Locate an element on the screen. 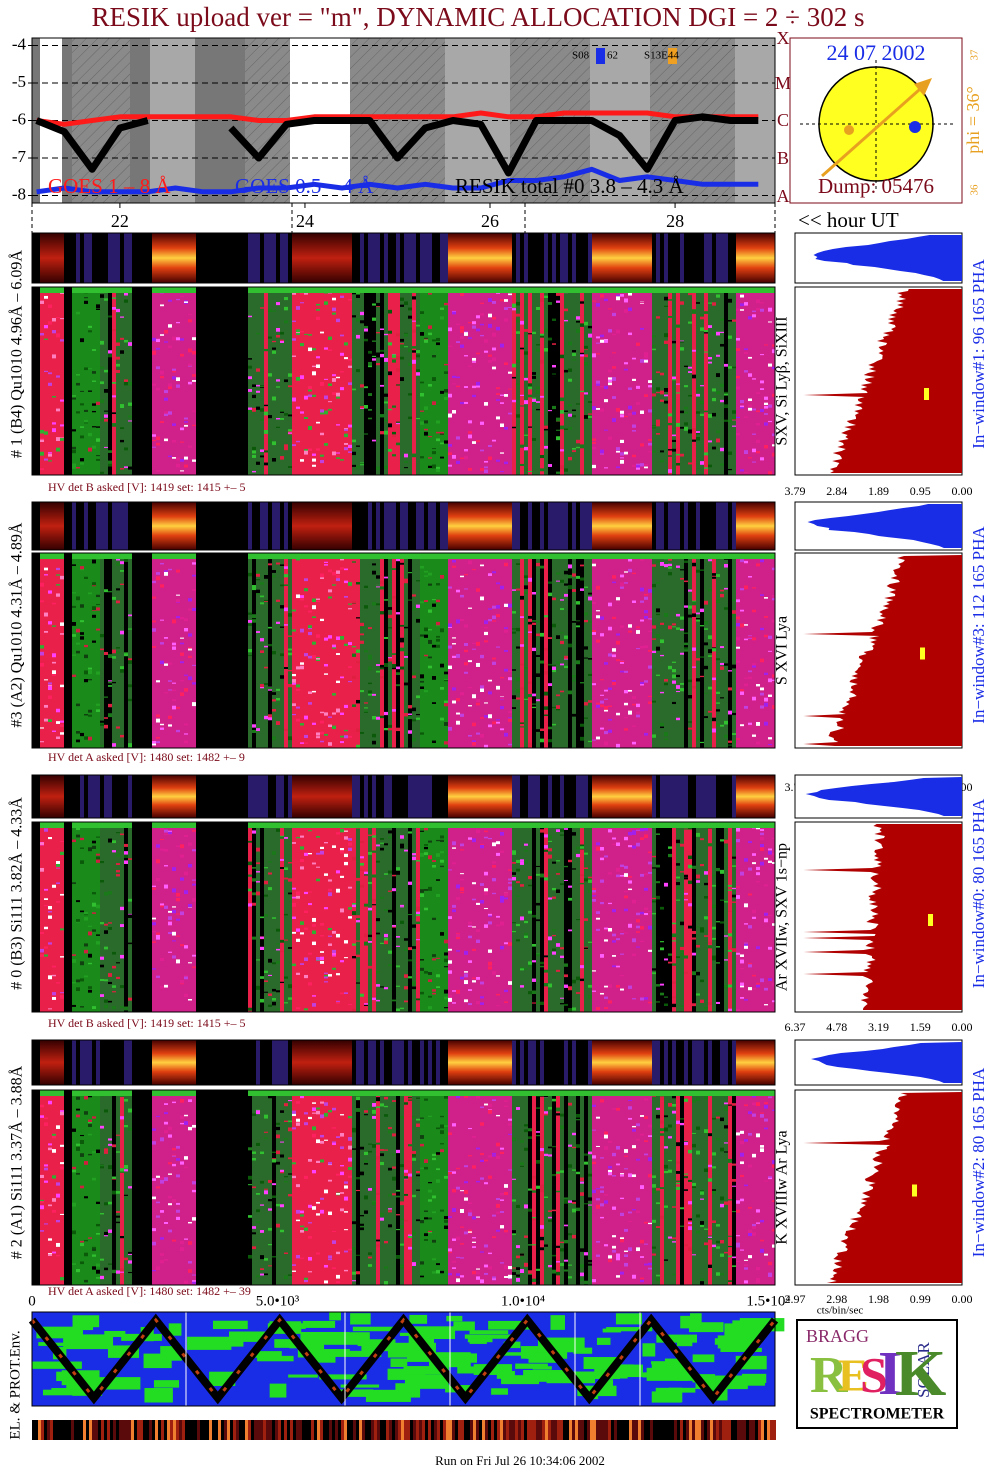 Image resolution: width=1004 pixels, height=1482 pixels. peak-marker is located at coordinates (922, 654).